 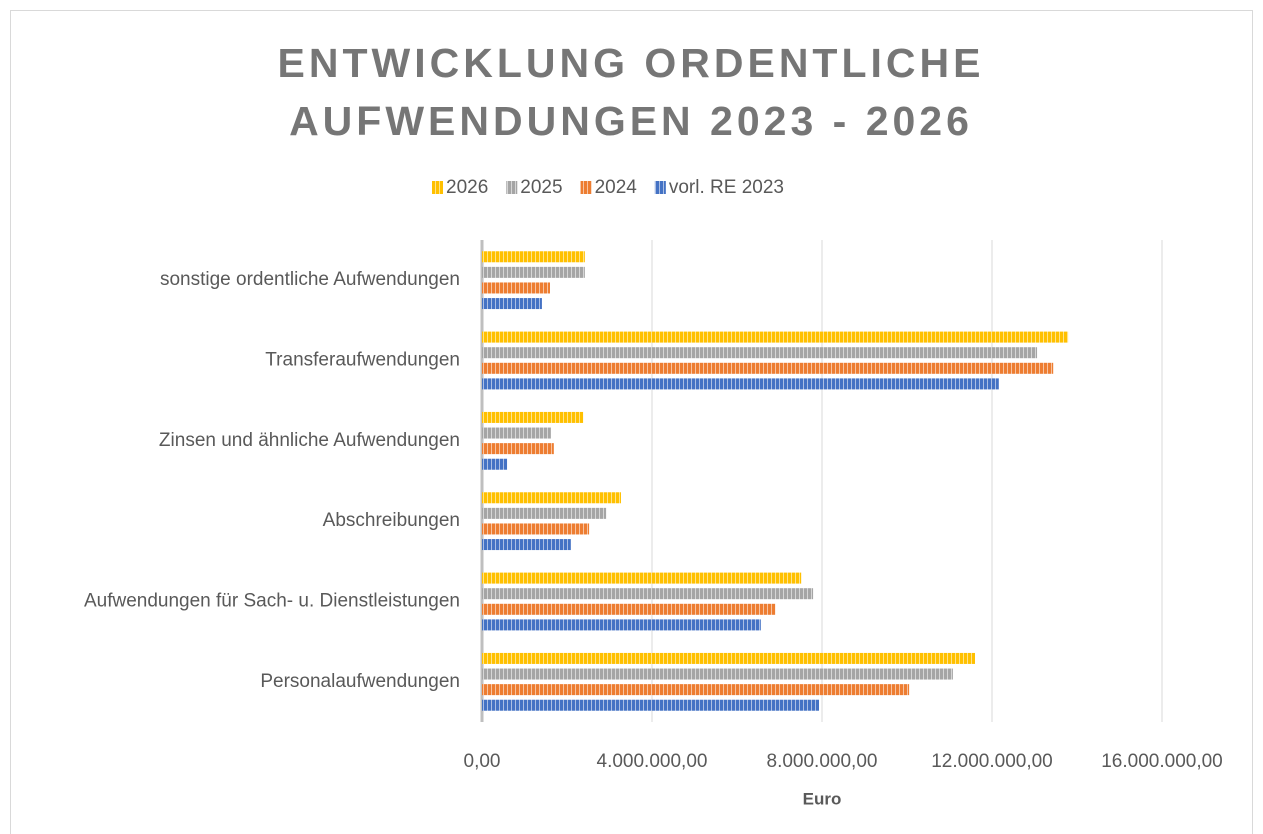 What do you see at coordinates (616, 187) in the screenshot?
I see `legend-label: 2024` at bounding box center [616, 187].